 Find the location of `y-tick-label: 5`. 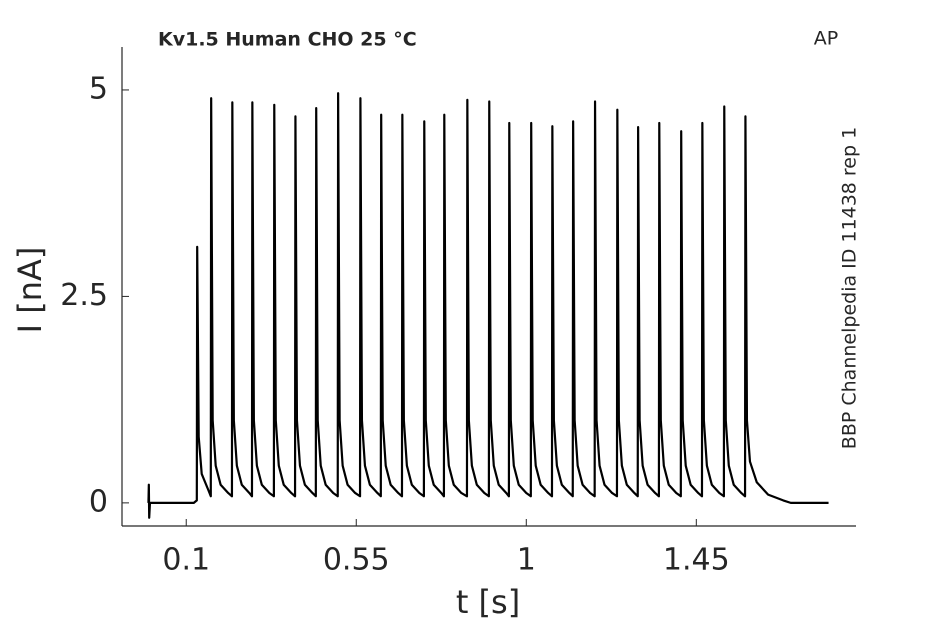

y-tick-label: 5 is located at coordinates (98, 88).